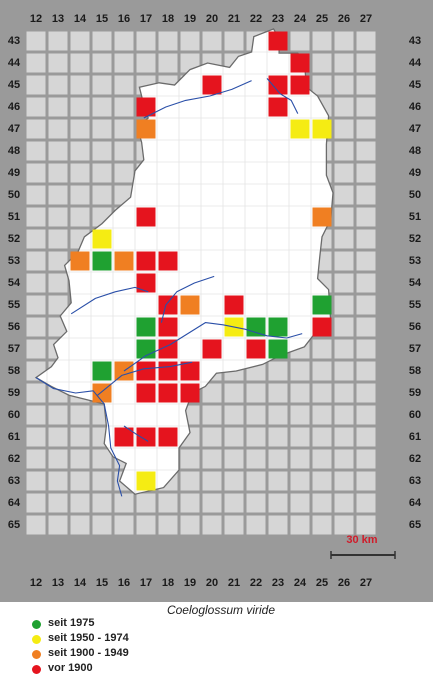 The image size is (433, 692). I want to click on legend-item-red: vor 1900, so click(110, 669).